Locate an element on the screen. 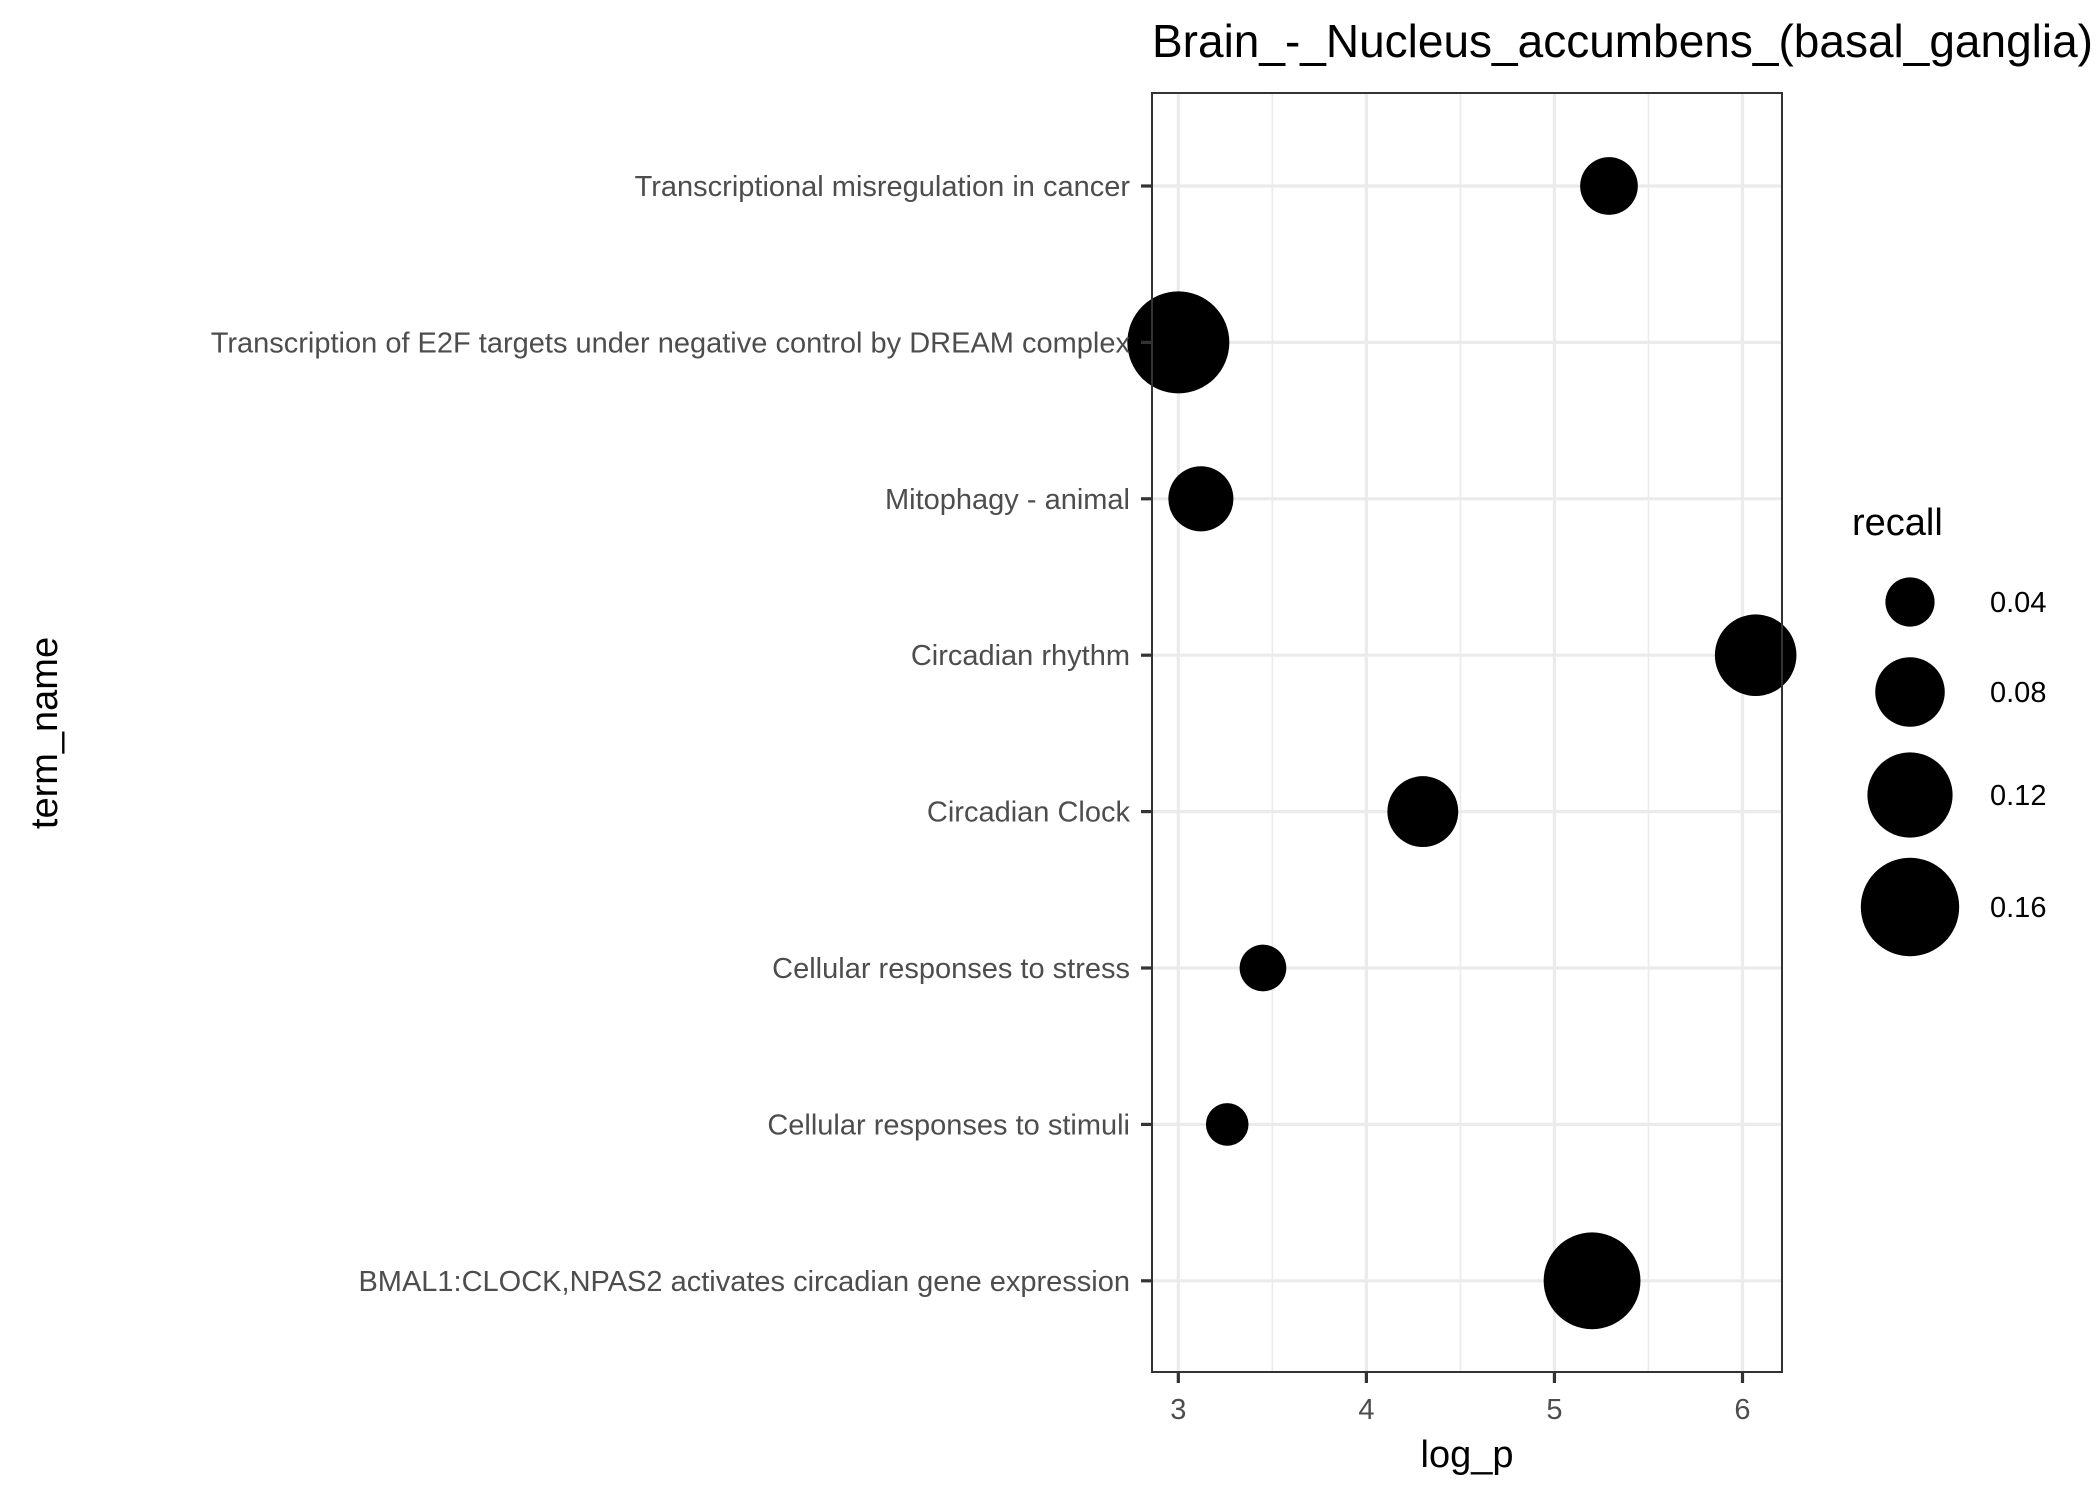 This screenshot has height=1499, width=2100. y-tick-label: Circadian Clock is located at coordinates (1029, 813).